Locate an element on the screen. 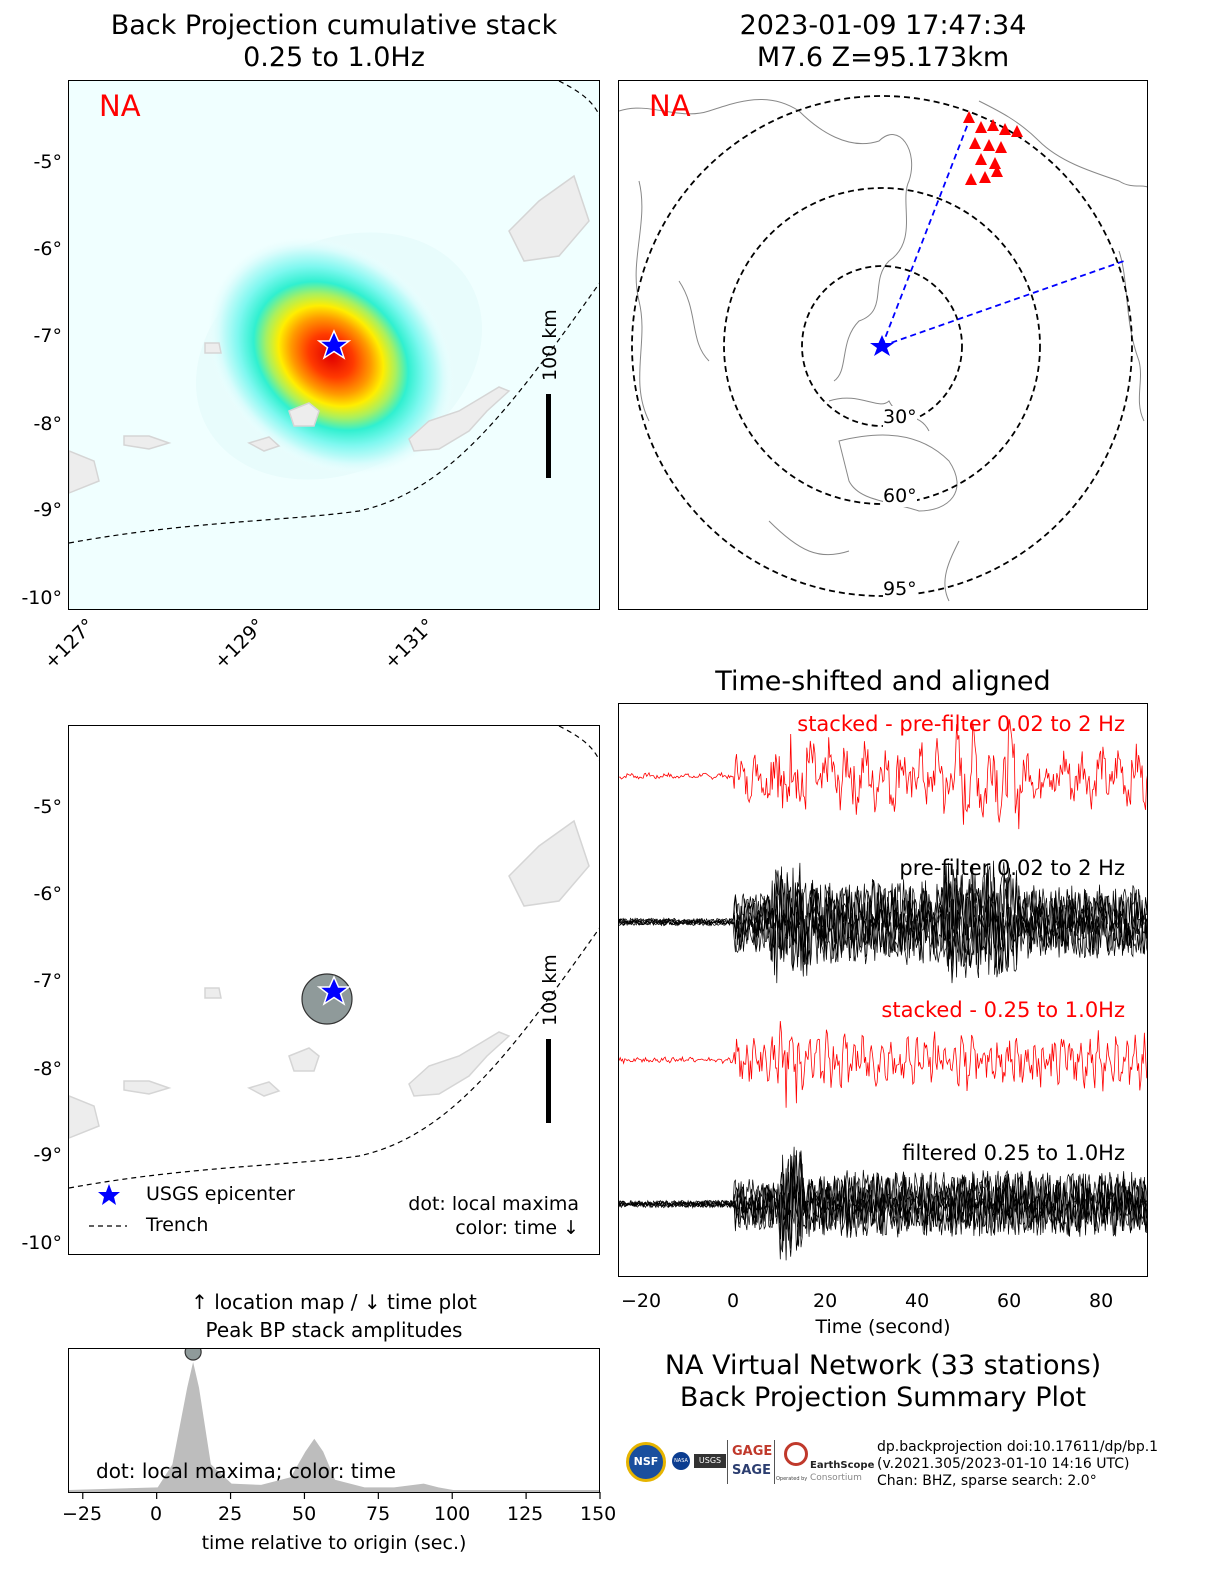 This screenshot has width=1229, height=1572. coastline-americas is located at coordinates (1062, 144).